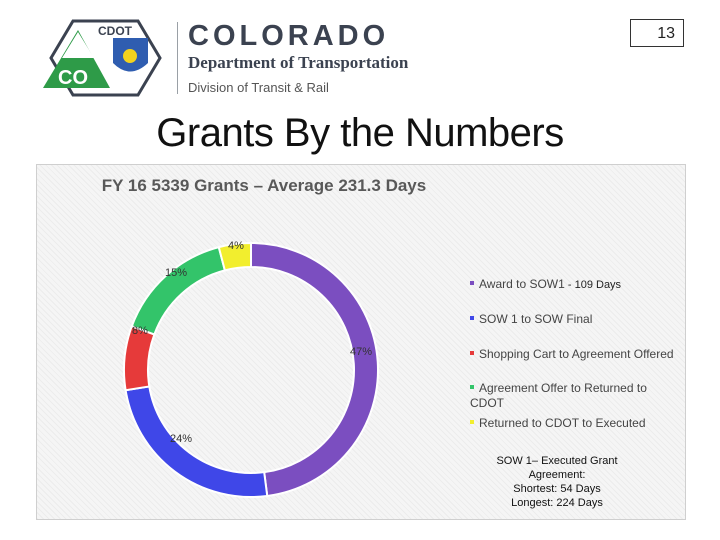 The height and width of the screenshot is (540, 720). Describe the element at coordinates (522, 284) in the screenshot. I see `legend-label: Award to SOW1` at that location.